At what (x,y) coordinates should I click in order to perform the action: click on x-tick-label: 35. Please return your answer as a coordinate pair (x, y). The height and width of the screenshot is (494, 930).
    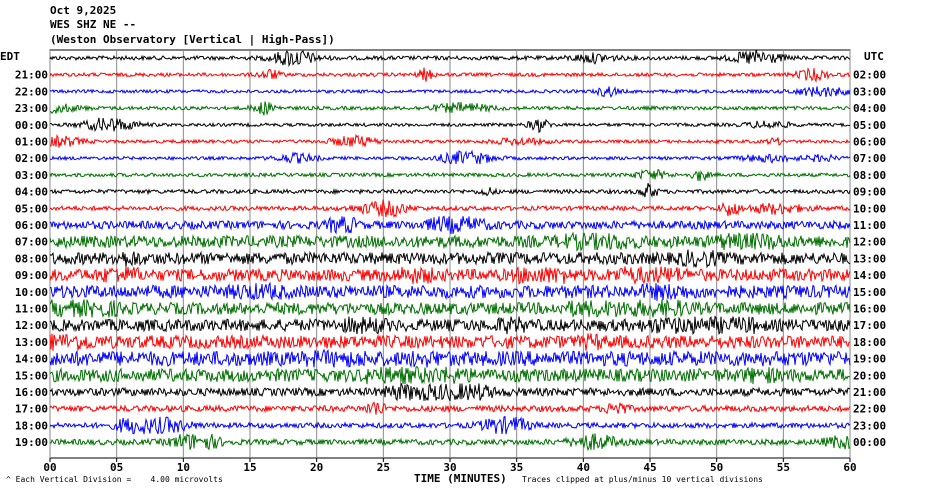
    Looking at the image, I should click on (516, 467).